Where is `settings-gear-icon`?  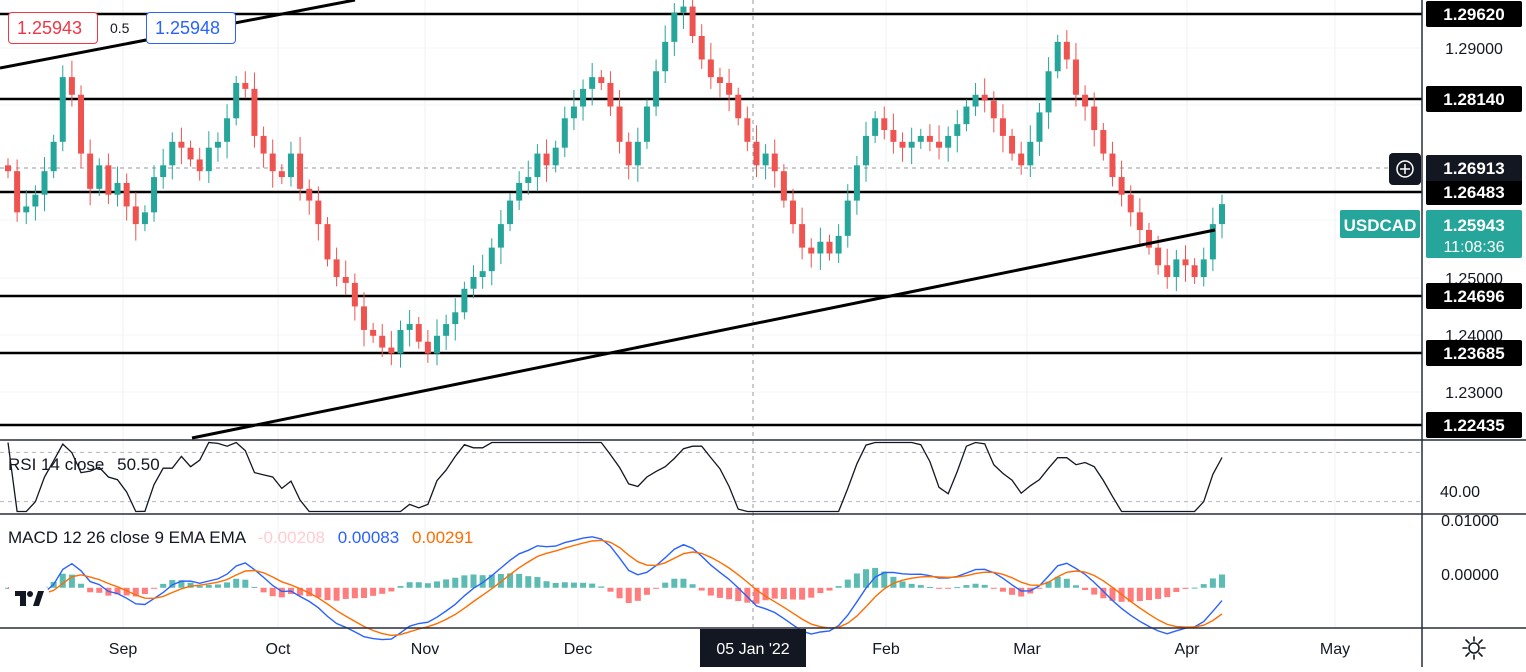
settings-gear-icon is located at coordinates (1474, 648).